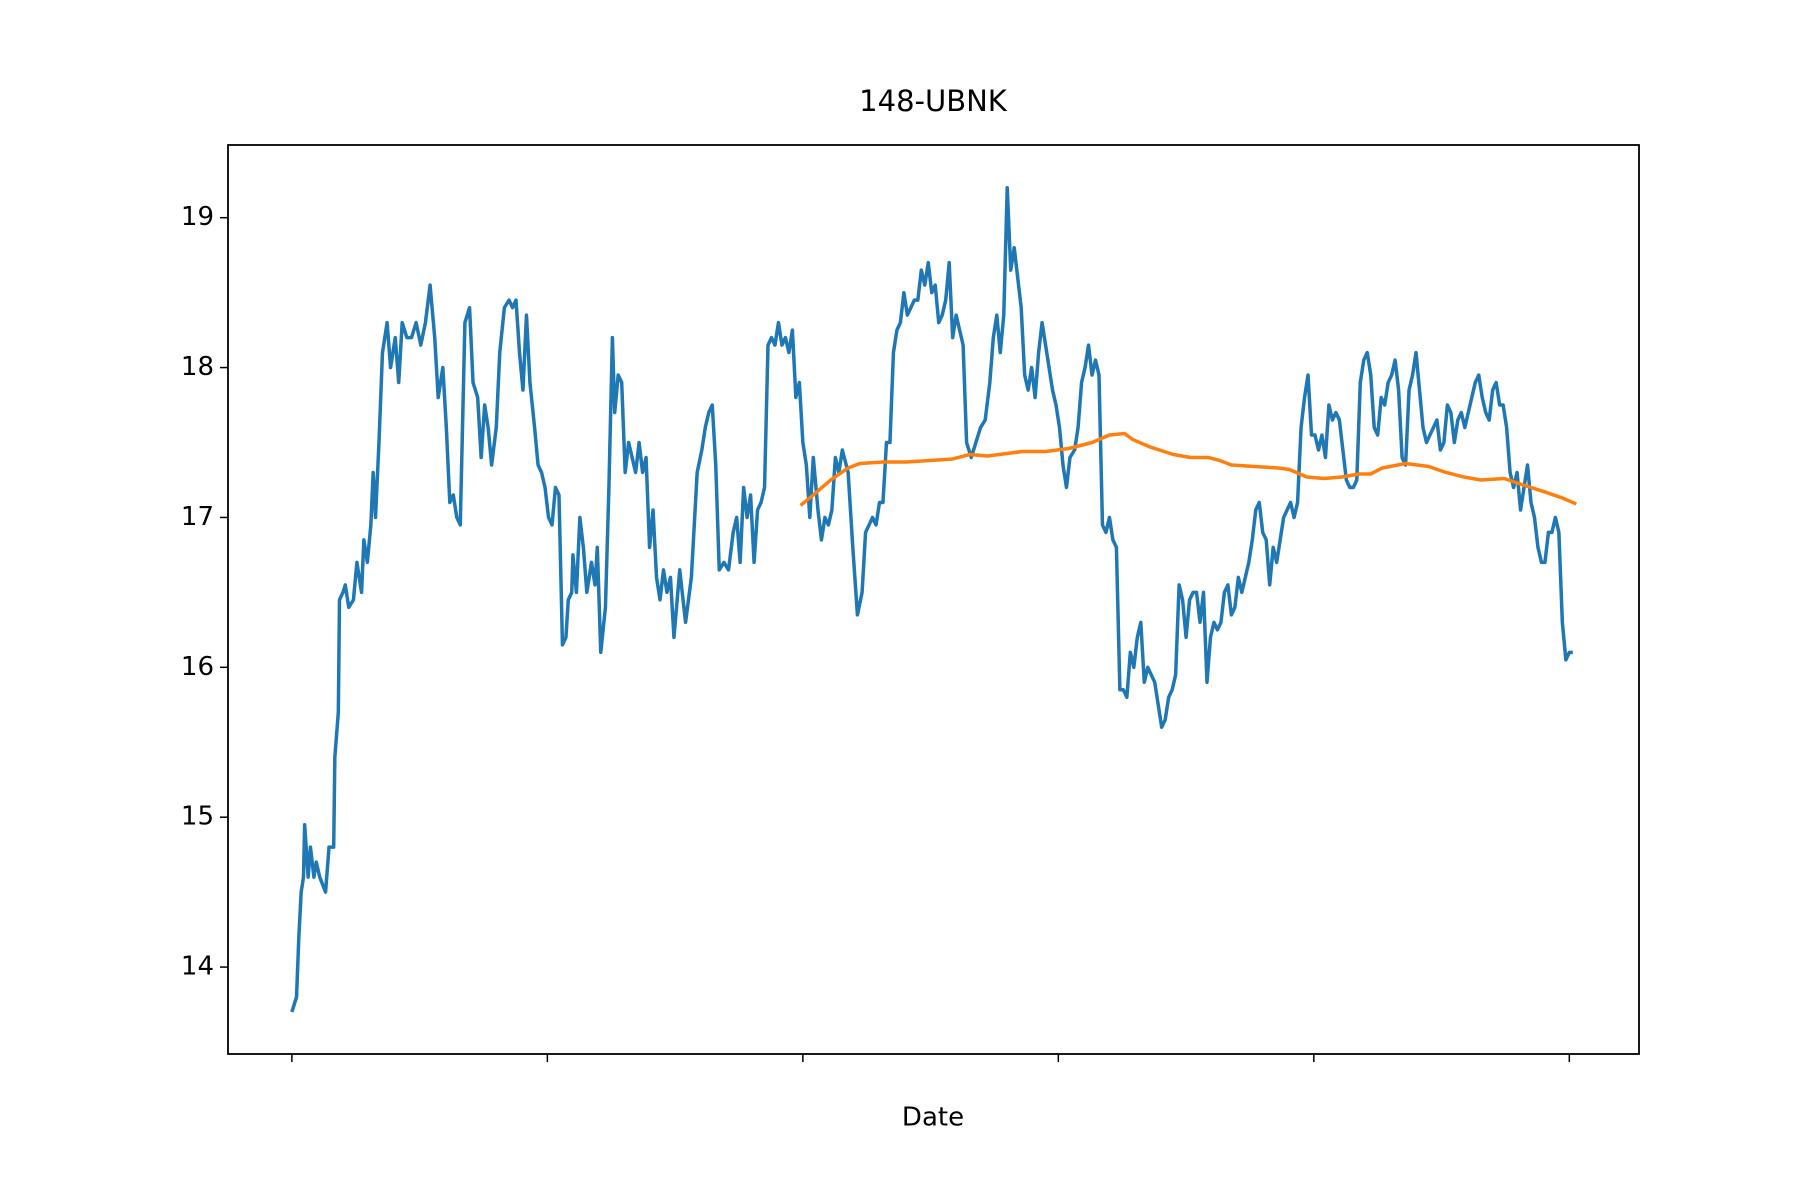  Describe the element at coordinates (197, 517) in the screenshot. I see `y-tick-label: 17` at that location.